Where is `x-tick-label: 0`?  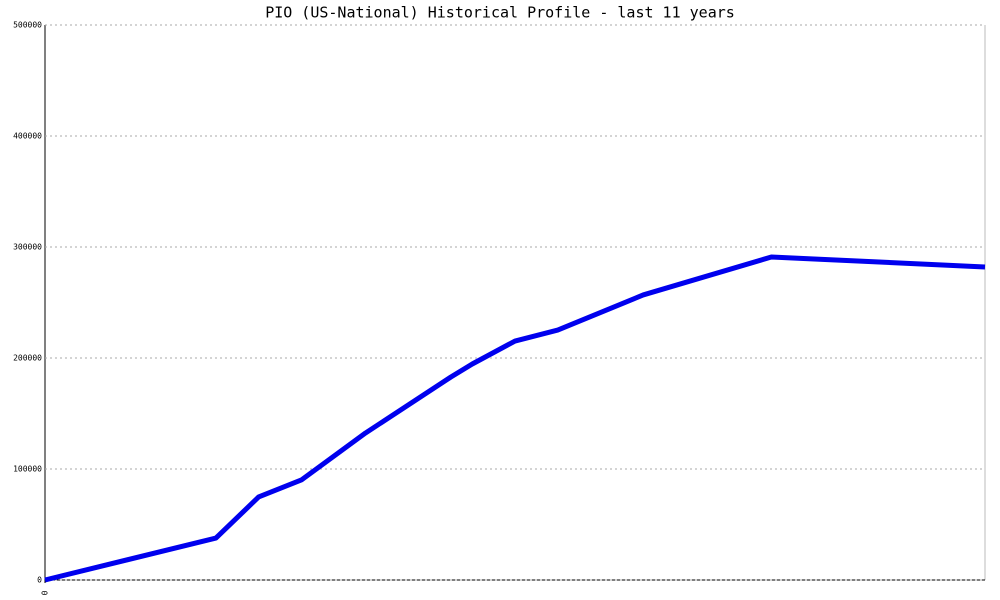 x-tick-label: 0 is located at coordinates (45, 592).